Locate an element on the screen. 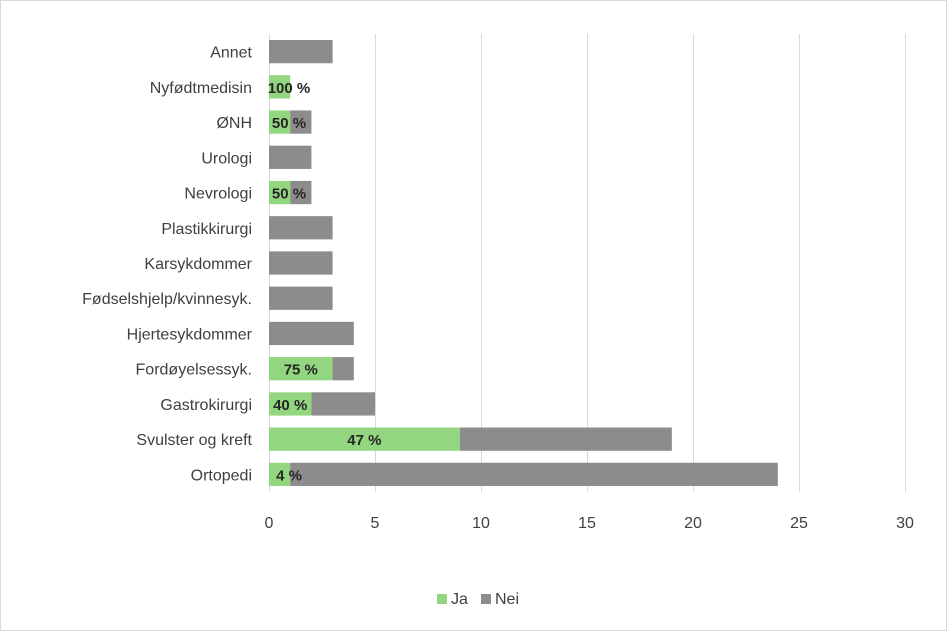 The height and width of the screenshot is (635, 947). x-tick-labels: 0 5 10 15 20 25 30 is located at coordinates (589, 523).